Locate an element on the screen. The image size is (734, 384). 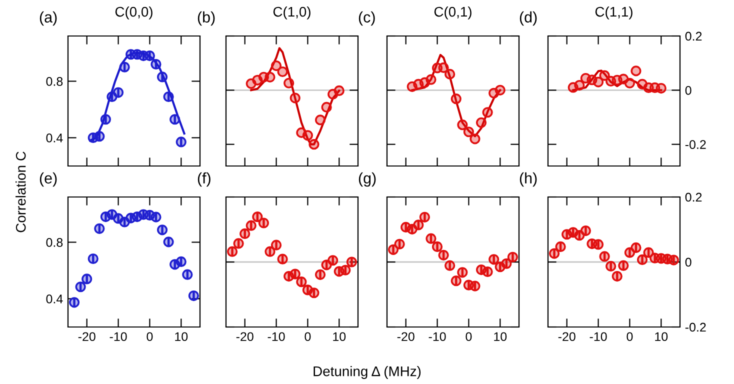
text: (h) is located at coordinates (528, 179).